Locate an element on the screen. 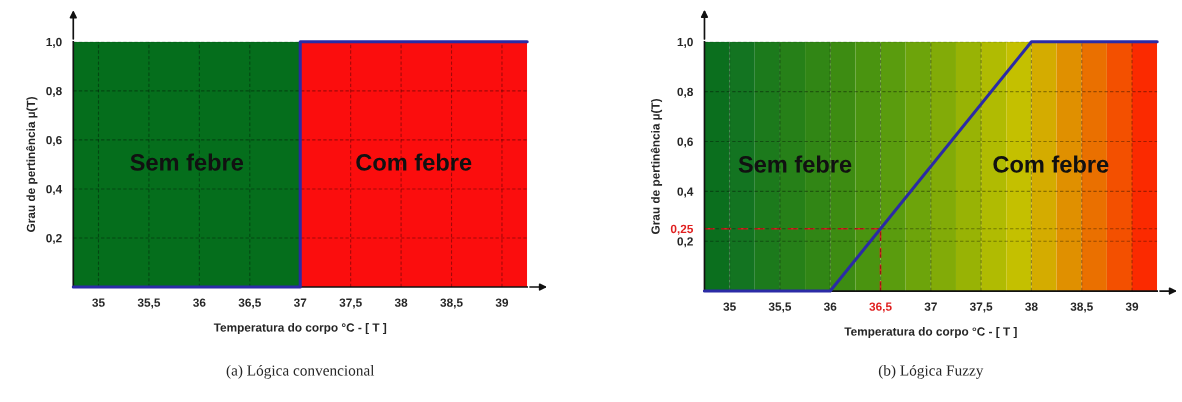 Image resolution: width=1182 pixels, height=402 pixels. band-label: Com febre is located at coordinates (414, 162).